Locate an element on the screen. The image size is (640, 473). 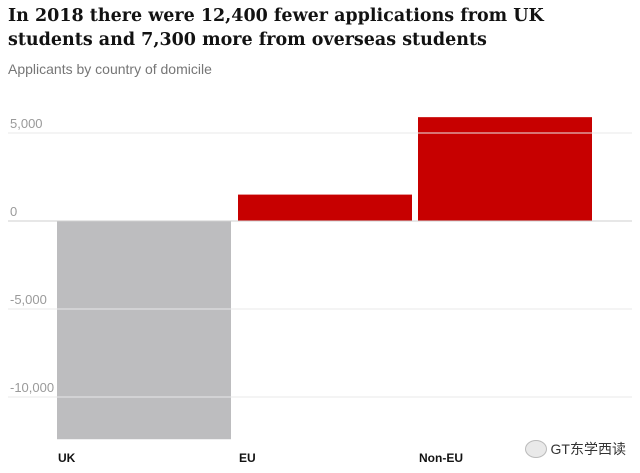
bar-uk is located at coordinates (144, 330).